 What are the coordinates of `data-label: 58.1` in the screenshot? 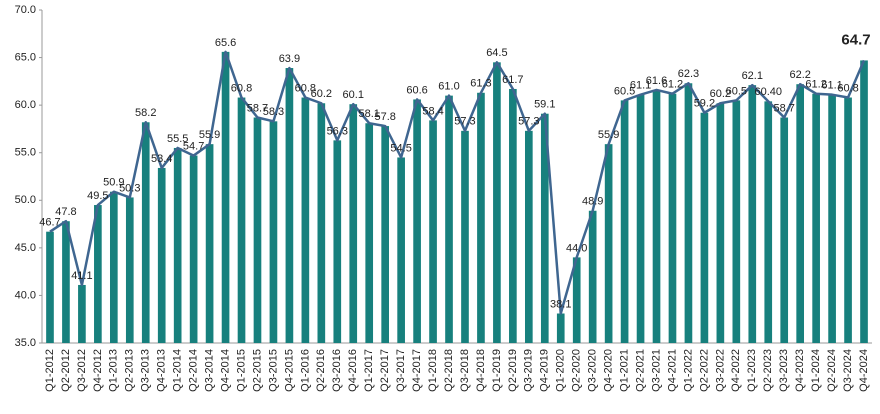 It's located at (369, 114).